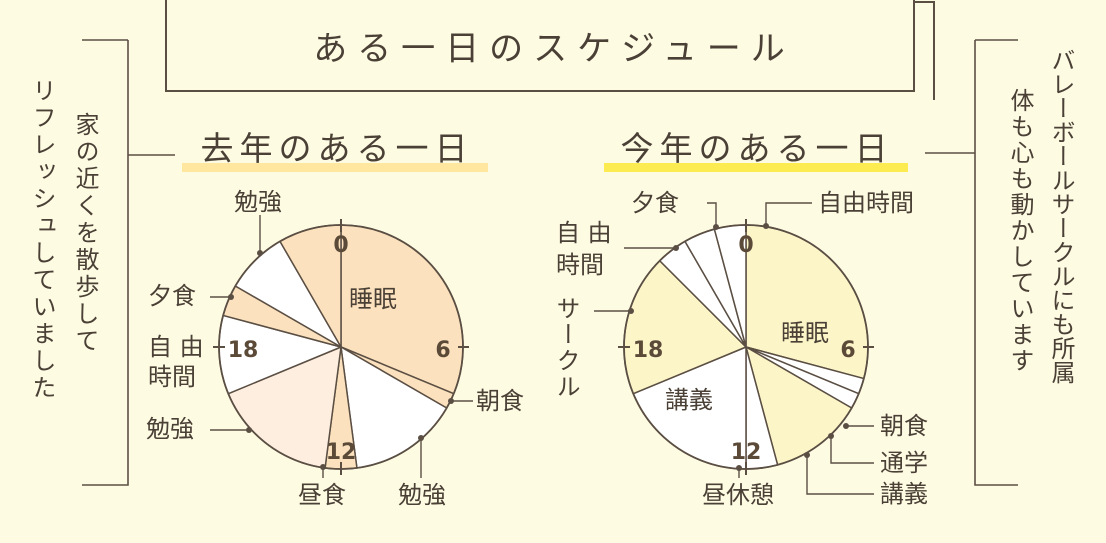 The height and width of the screenshot is (543, 1106). What do you see at coordinates (373, 299) in the screenshot?
I see `slice-label-sleep: 睡眠` at bounding box center [373, 299].